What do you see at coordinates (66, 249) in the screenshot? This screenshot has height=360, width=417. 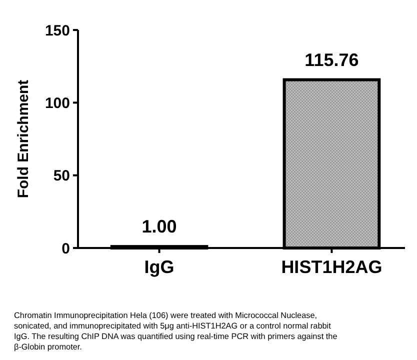 I see `y-tick-label: 0` at bounding box center [66, 249].